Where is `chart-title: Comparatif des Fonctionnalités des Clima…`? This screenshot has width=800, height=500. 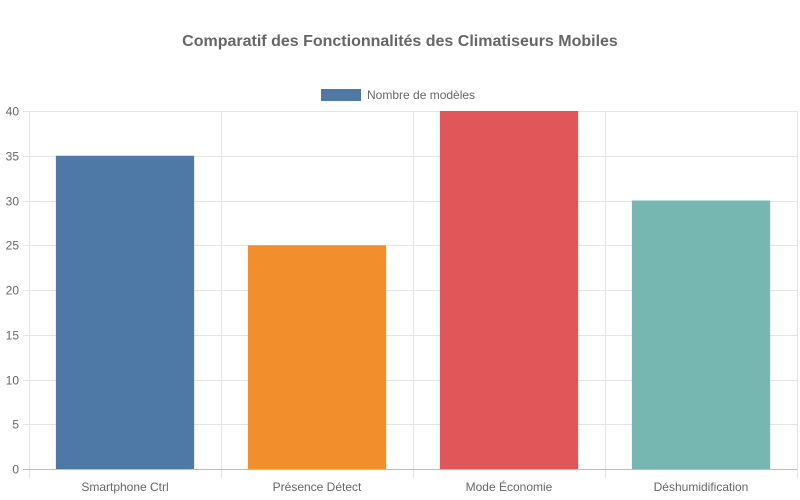
chart-title: Comparatif des Fonctionnalités des Clima… is located at coordinates (400, 41).